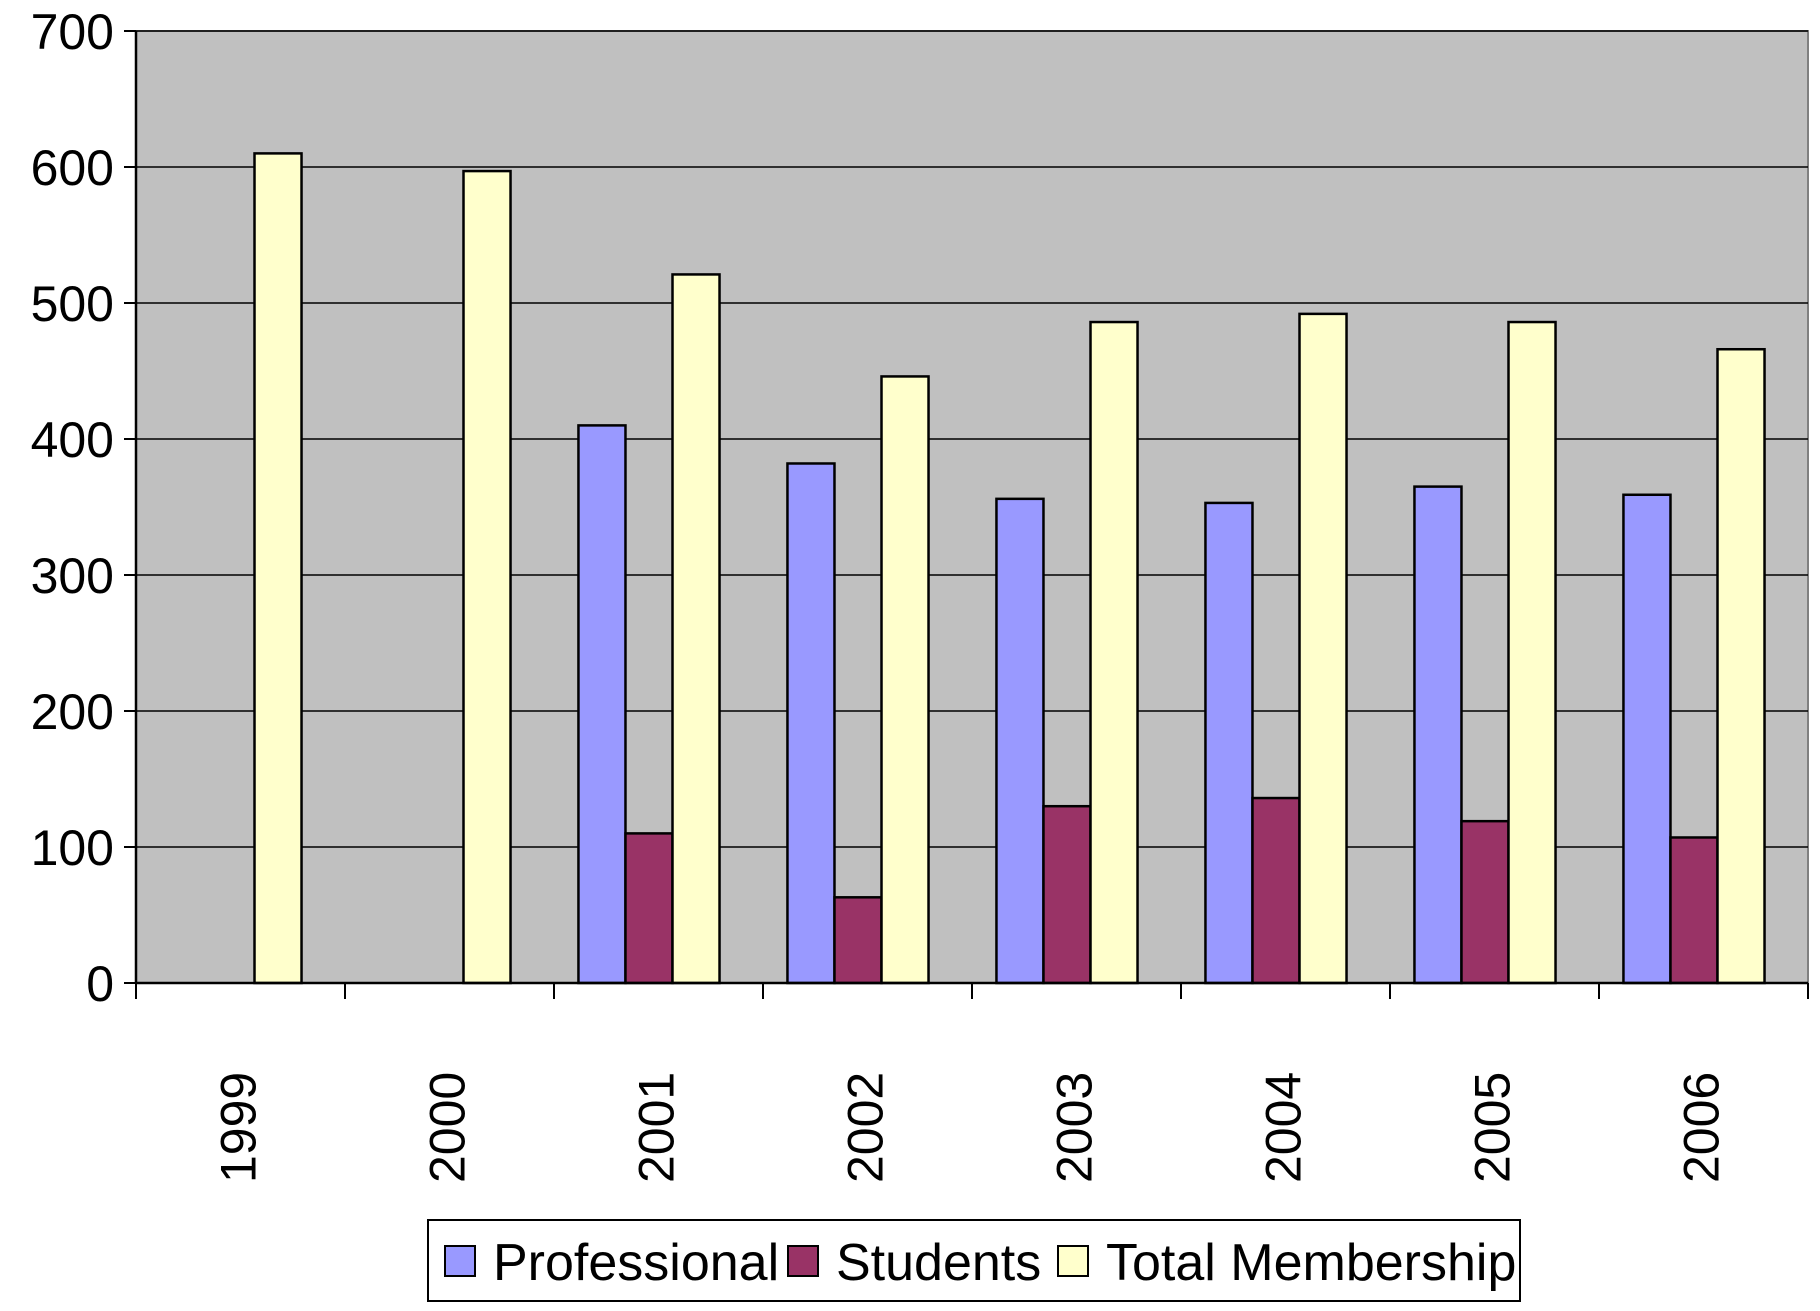 Image resolution: width=1820 pixels, height=1311 pixels. Describe the element at coordinates (938, 1263) in the screenshot. I see `legend-label-students: Students` at that location.